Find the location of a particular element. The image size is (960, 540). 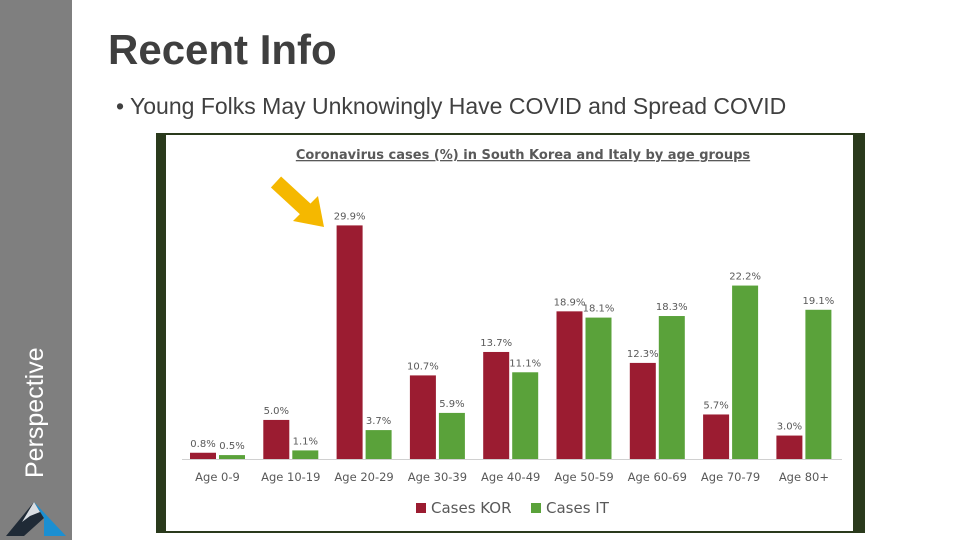

legend-label: Cases KOR is located at coordinates (471, 508).